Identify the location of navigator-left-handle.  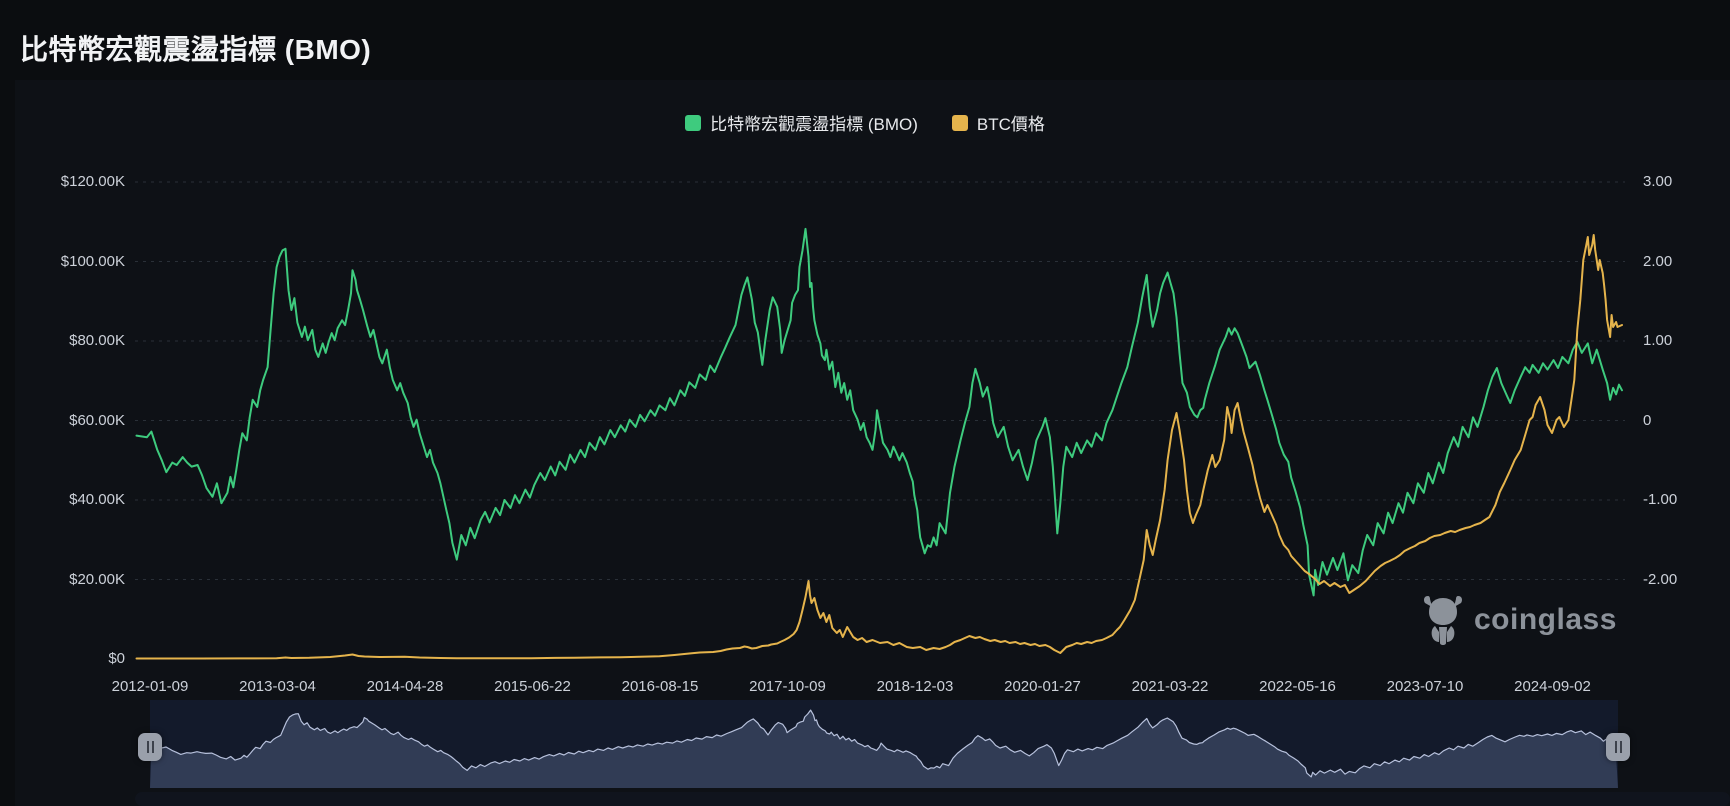
(150, 747).